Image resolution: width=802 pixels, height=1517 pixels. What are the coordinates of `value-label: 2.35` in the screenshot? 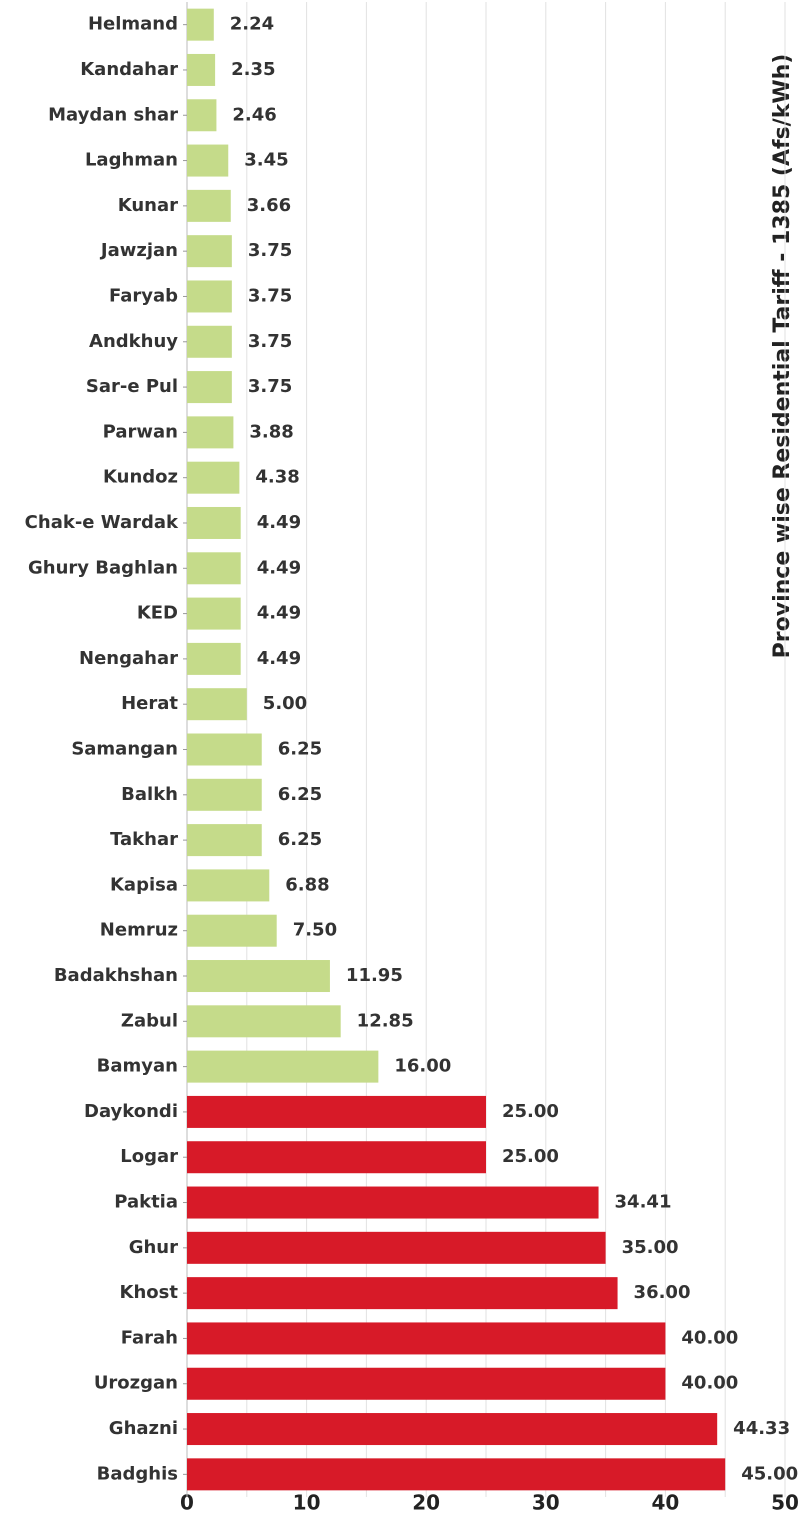 It's located at (253, 69).